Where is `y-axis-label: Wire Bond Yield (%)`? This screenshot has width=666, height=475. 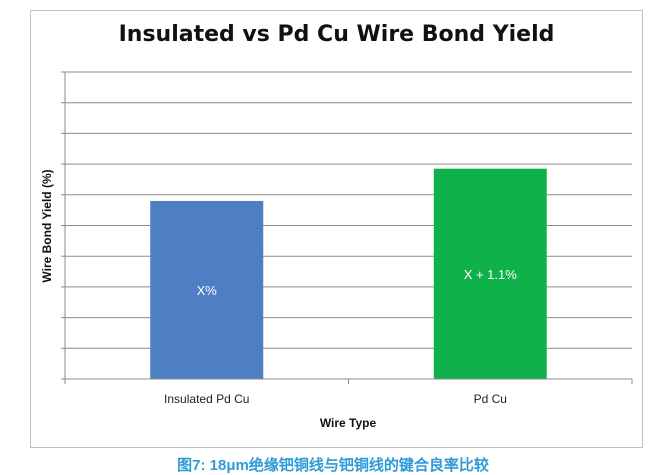
y-axis-label: Wire Bond Yield (%) is located at coordinates (47, 225).